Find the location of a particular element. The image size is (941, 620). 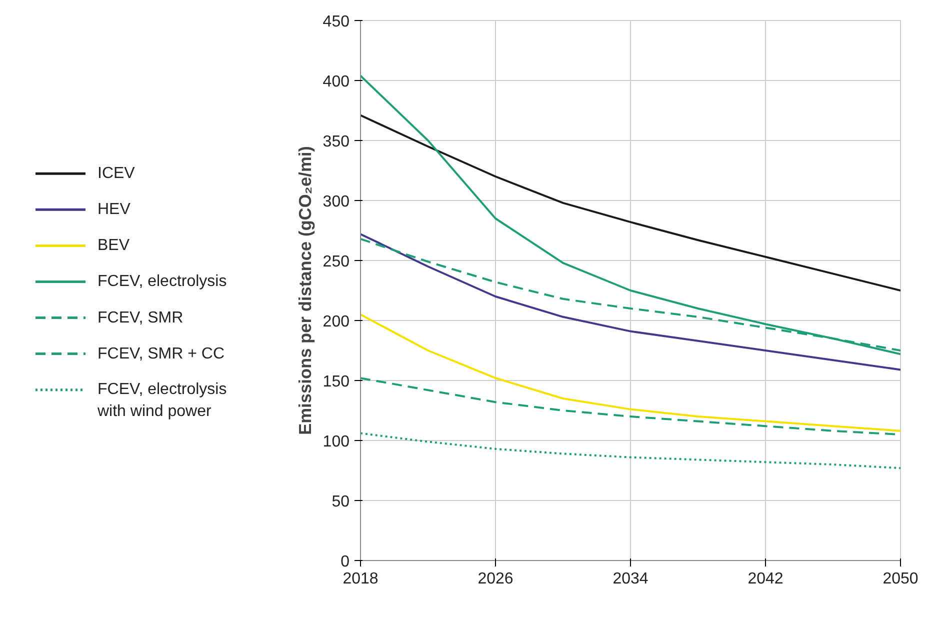

legend-label: ICEV is located at coordinates (117, 173).